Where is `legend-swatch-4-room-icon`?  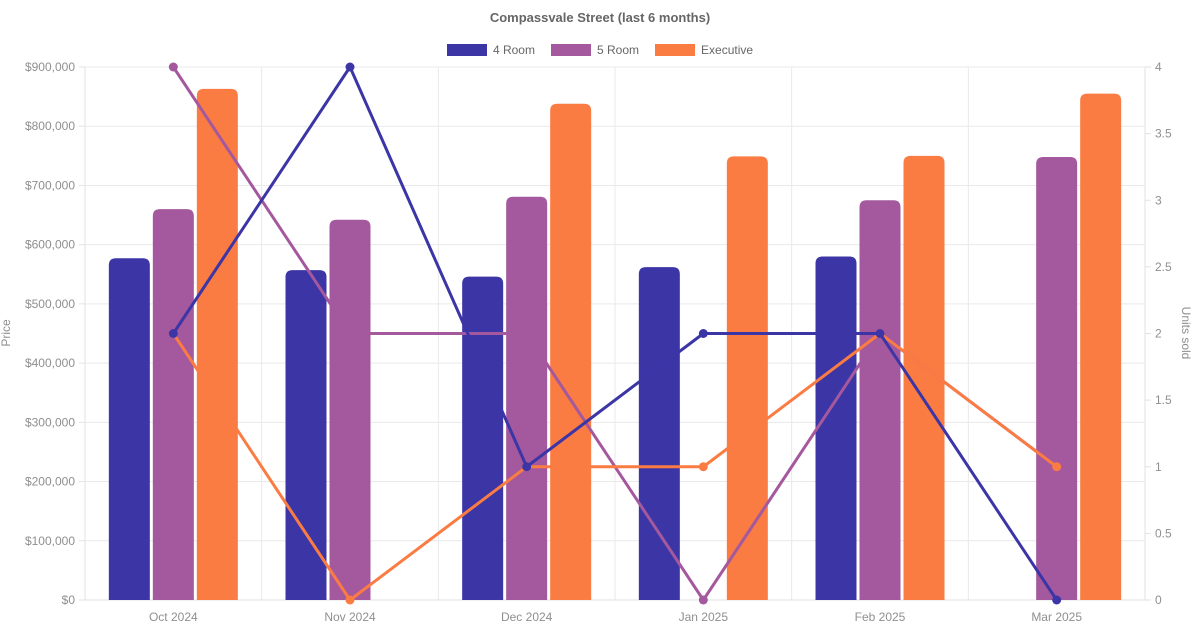
legend-swatch-4-room-icon is located at coordinates (466, 50).